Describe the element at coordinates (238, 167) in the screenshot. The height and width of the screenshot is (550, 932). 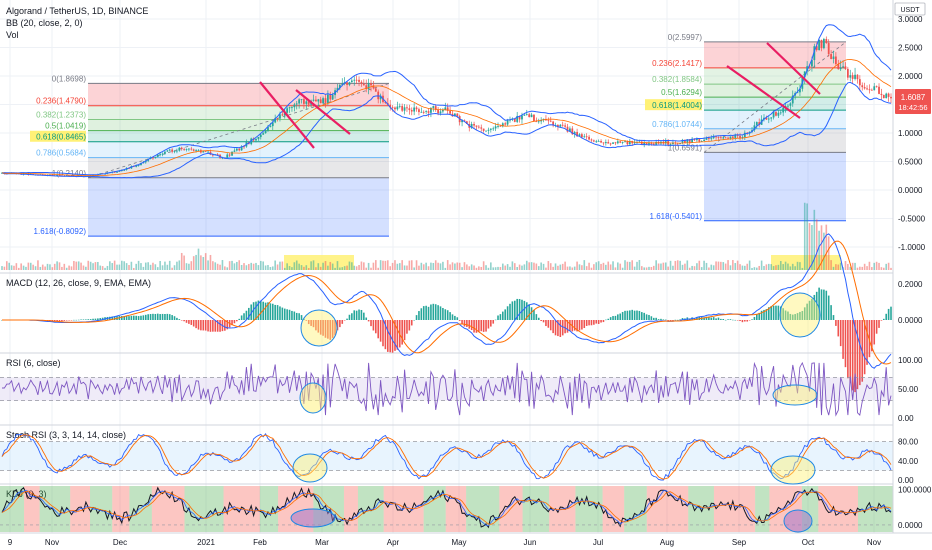
I see `fib-zone` at that location.